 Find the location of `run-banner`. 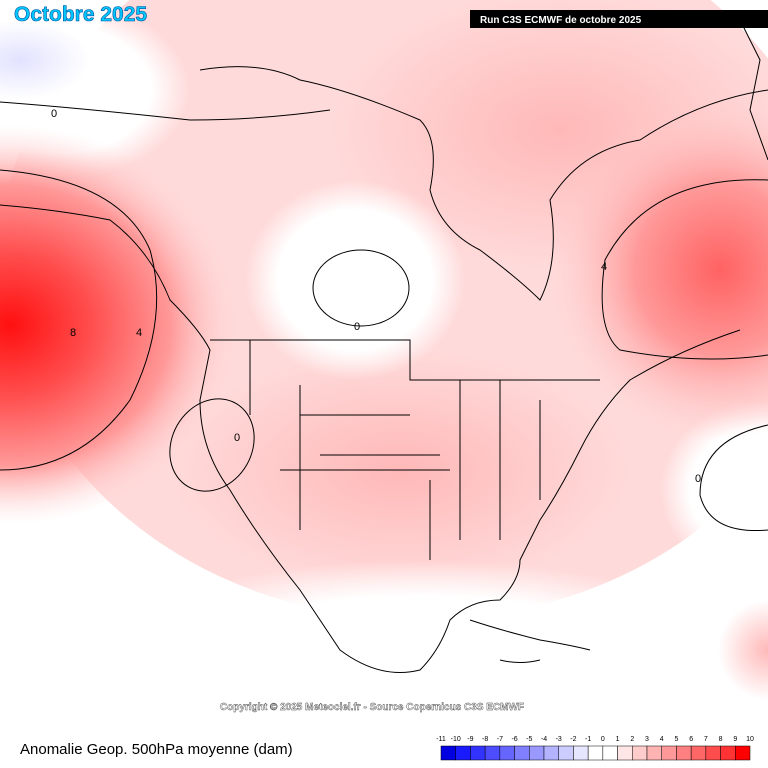

run-banner is located at coordinates (619, 19).